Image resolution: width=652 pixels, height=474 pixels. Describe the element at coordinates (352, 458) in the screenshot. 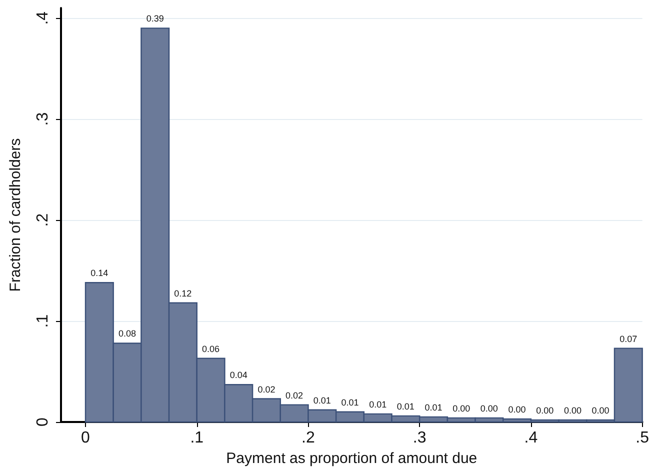

I see `x-axis-title: Payment as proportion of amount due` at that location.